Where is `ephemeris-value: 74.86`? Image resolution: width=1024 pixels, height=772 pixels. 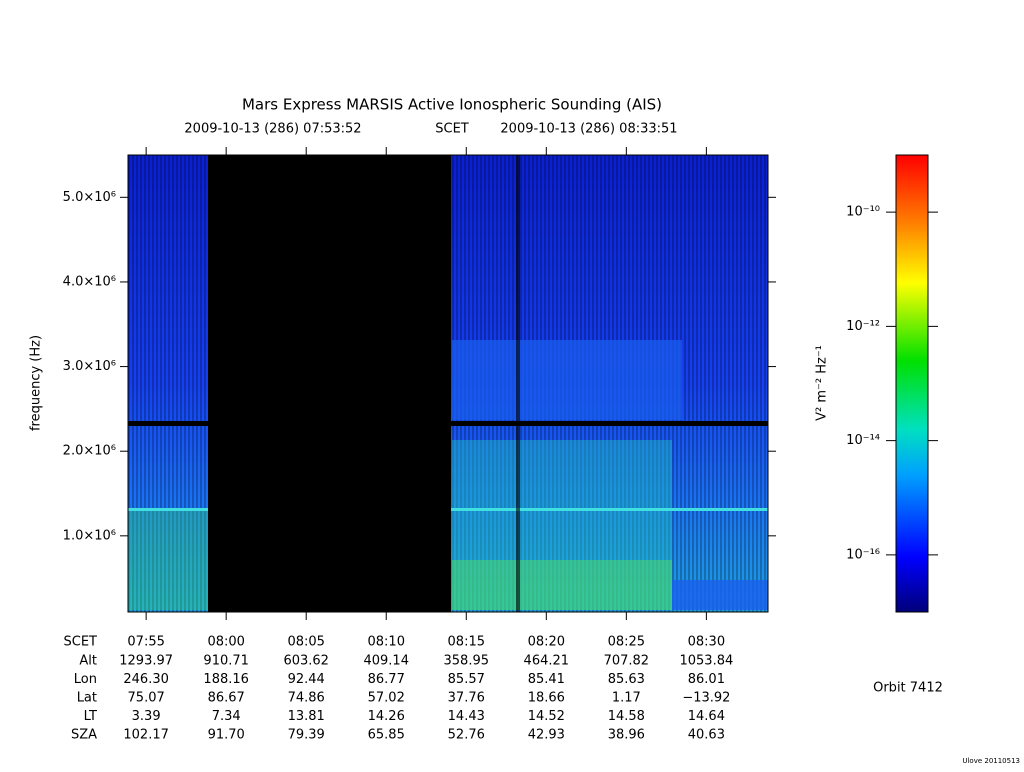 ephemeris-value: 74.86 is located at coordinates (306, 698).